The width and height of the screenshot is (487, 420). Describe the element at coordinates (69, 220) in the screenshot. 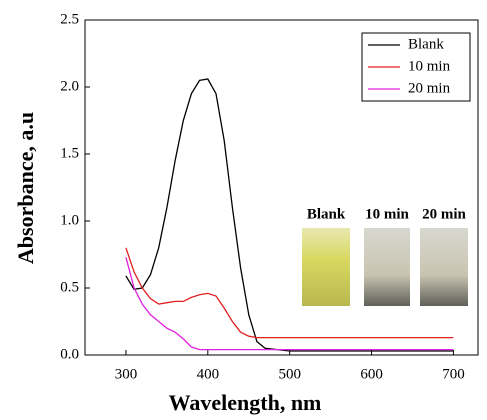

I see `y-tick-label: 1.0` at that location.